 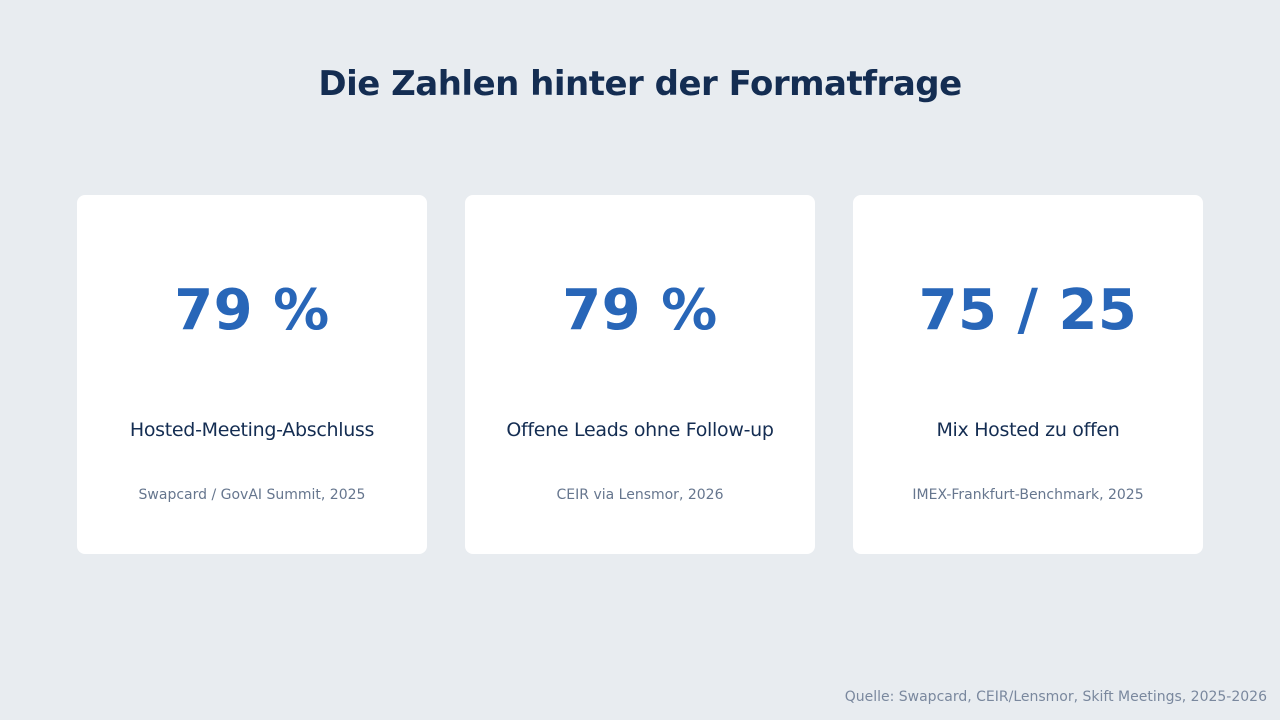 I want to click on stat-label: Mix Hosted zu offen, so click(x=1028, y=430).